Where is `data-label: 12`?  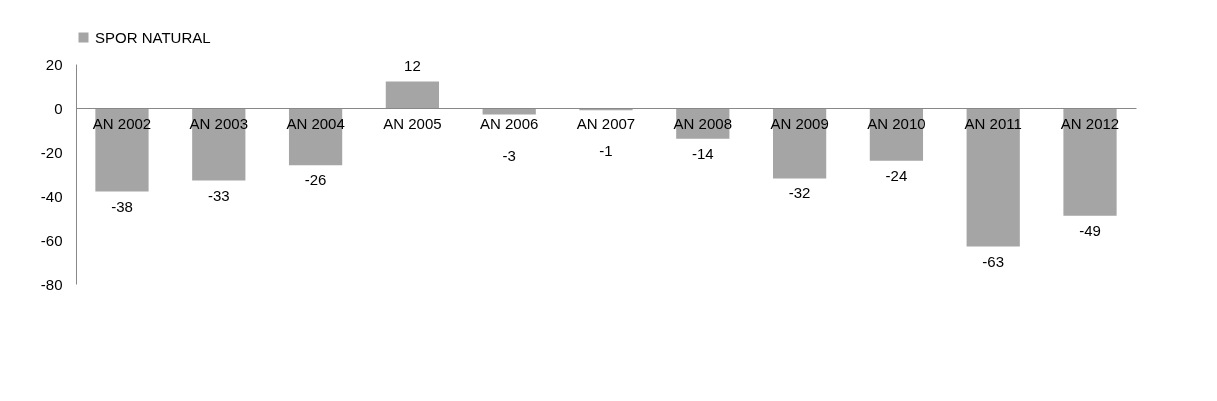 data-label: 12 is located at coordinates (412, 65).